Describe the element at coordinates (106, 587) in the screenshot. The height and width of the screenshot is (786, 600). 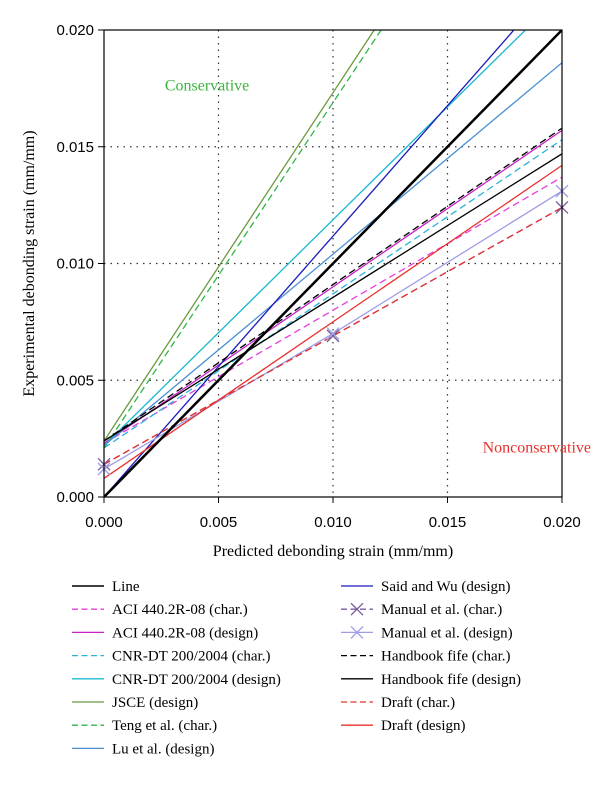
I see `legend-item-line: Line` at that location.